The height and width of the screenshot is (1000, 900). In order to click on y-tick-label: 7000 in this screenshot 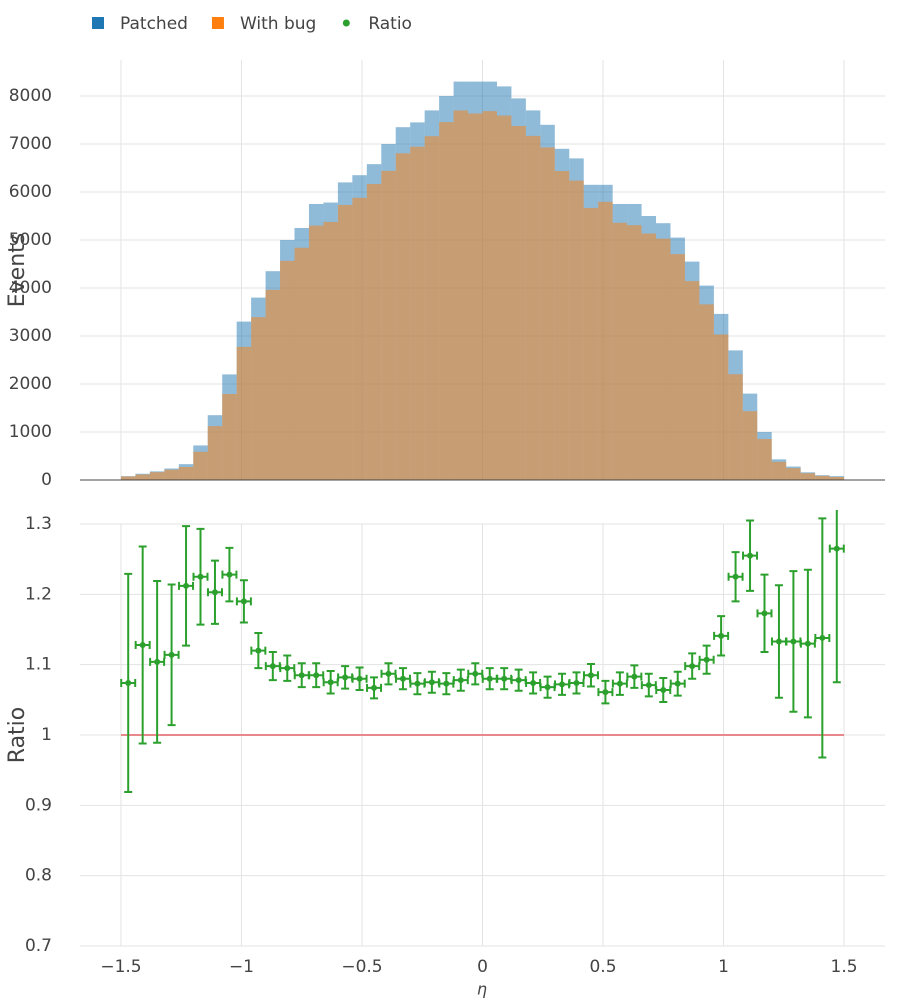, I will do `click(30, 144)`.